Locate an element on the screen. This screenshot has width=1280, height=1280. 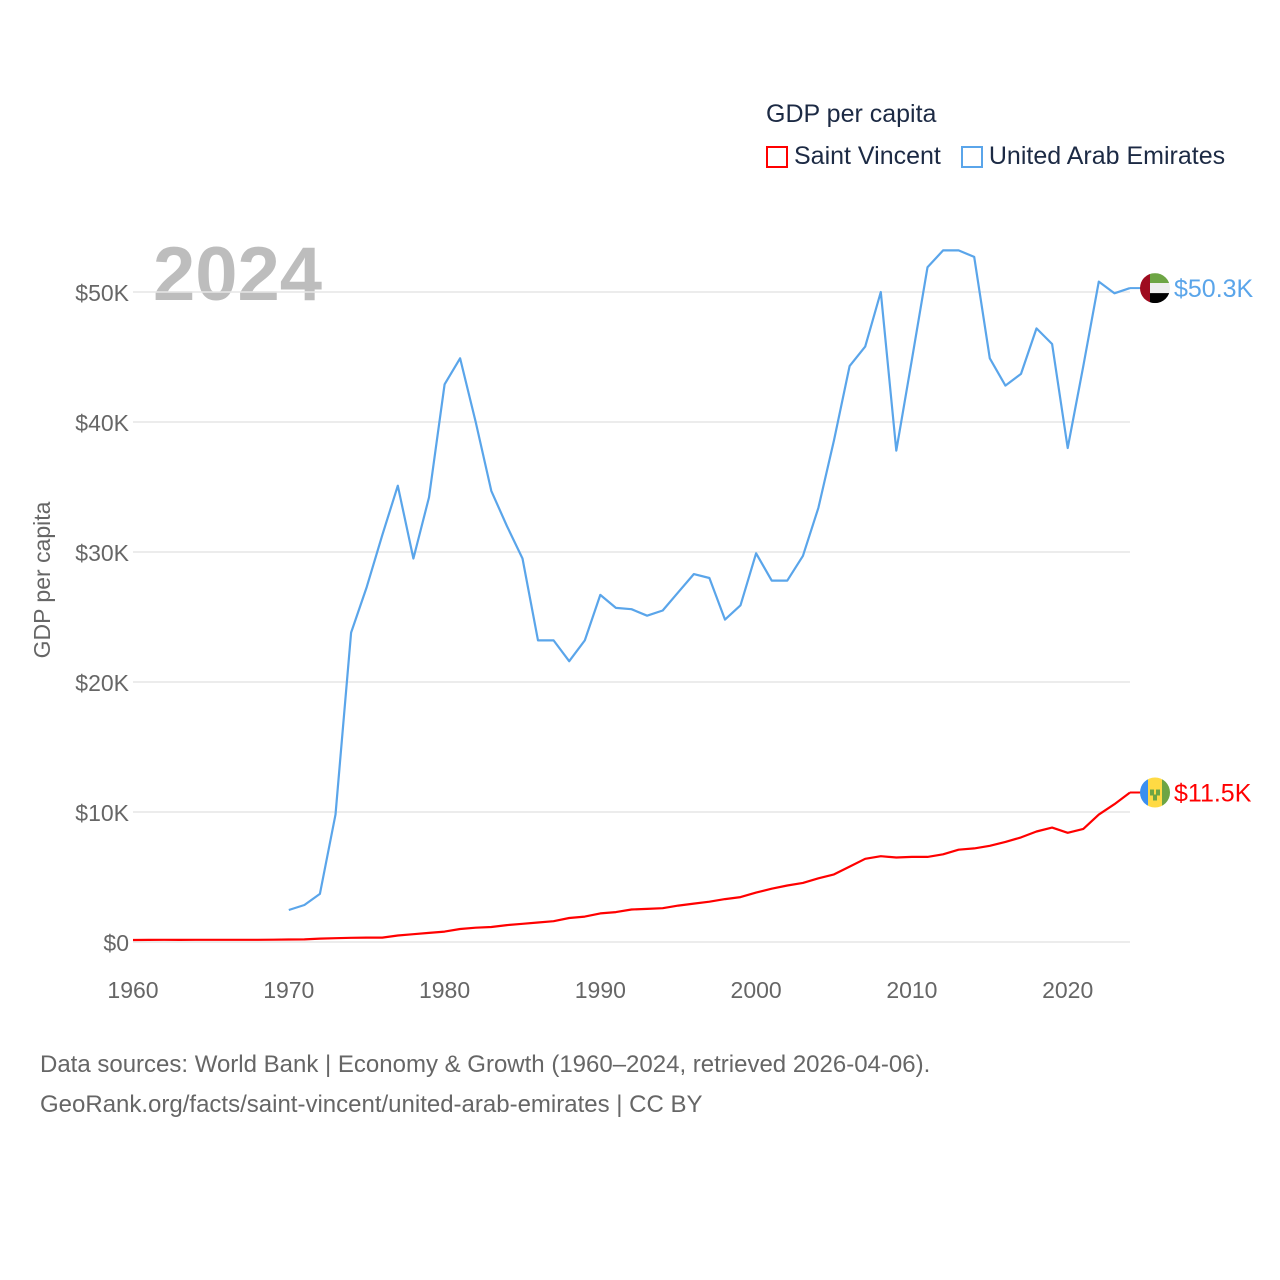
legend-swatch-saint-vincent is located at coordinates (777, 156).